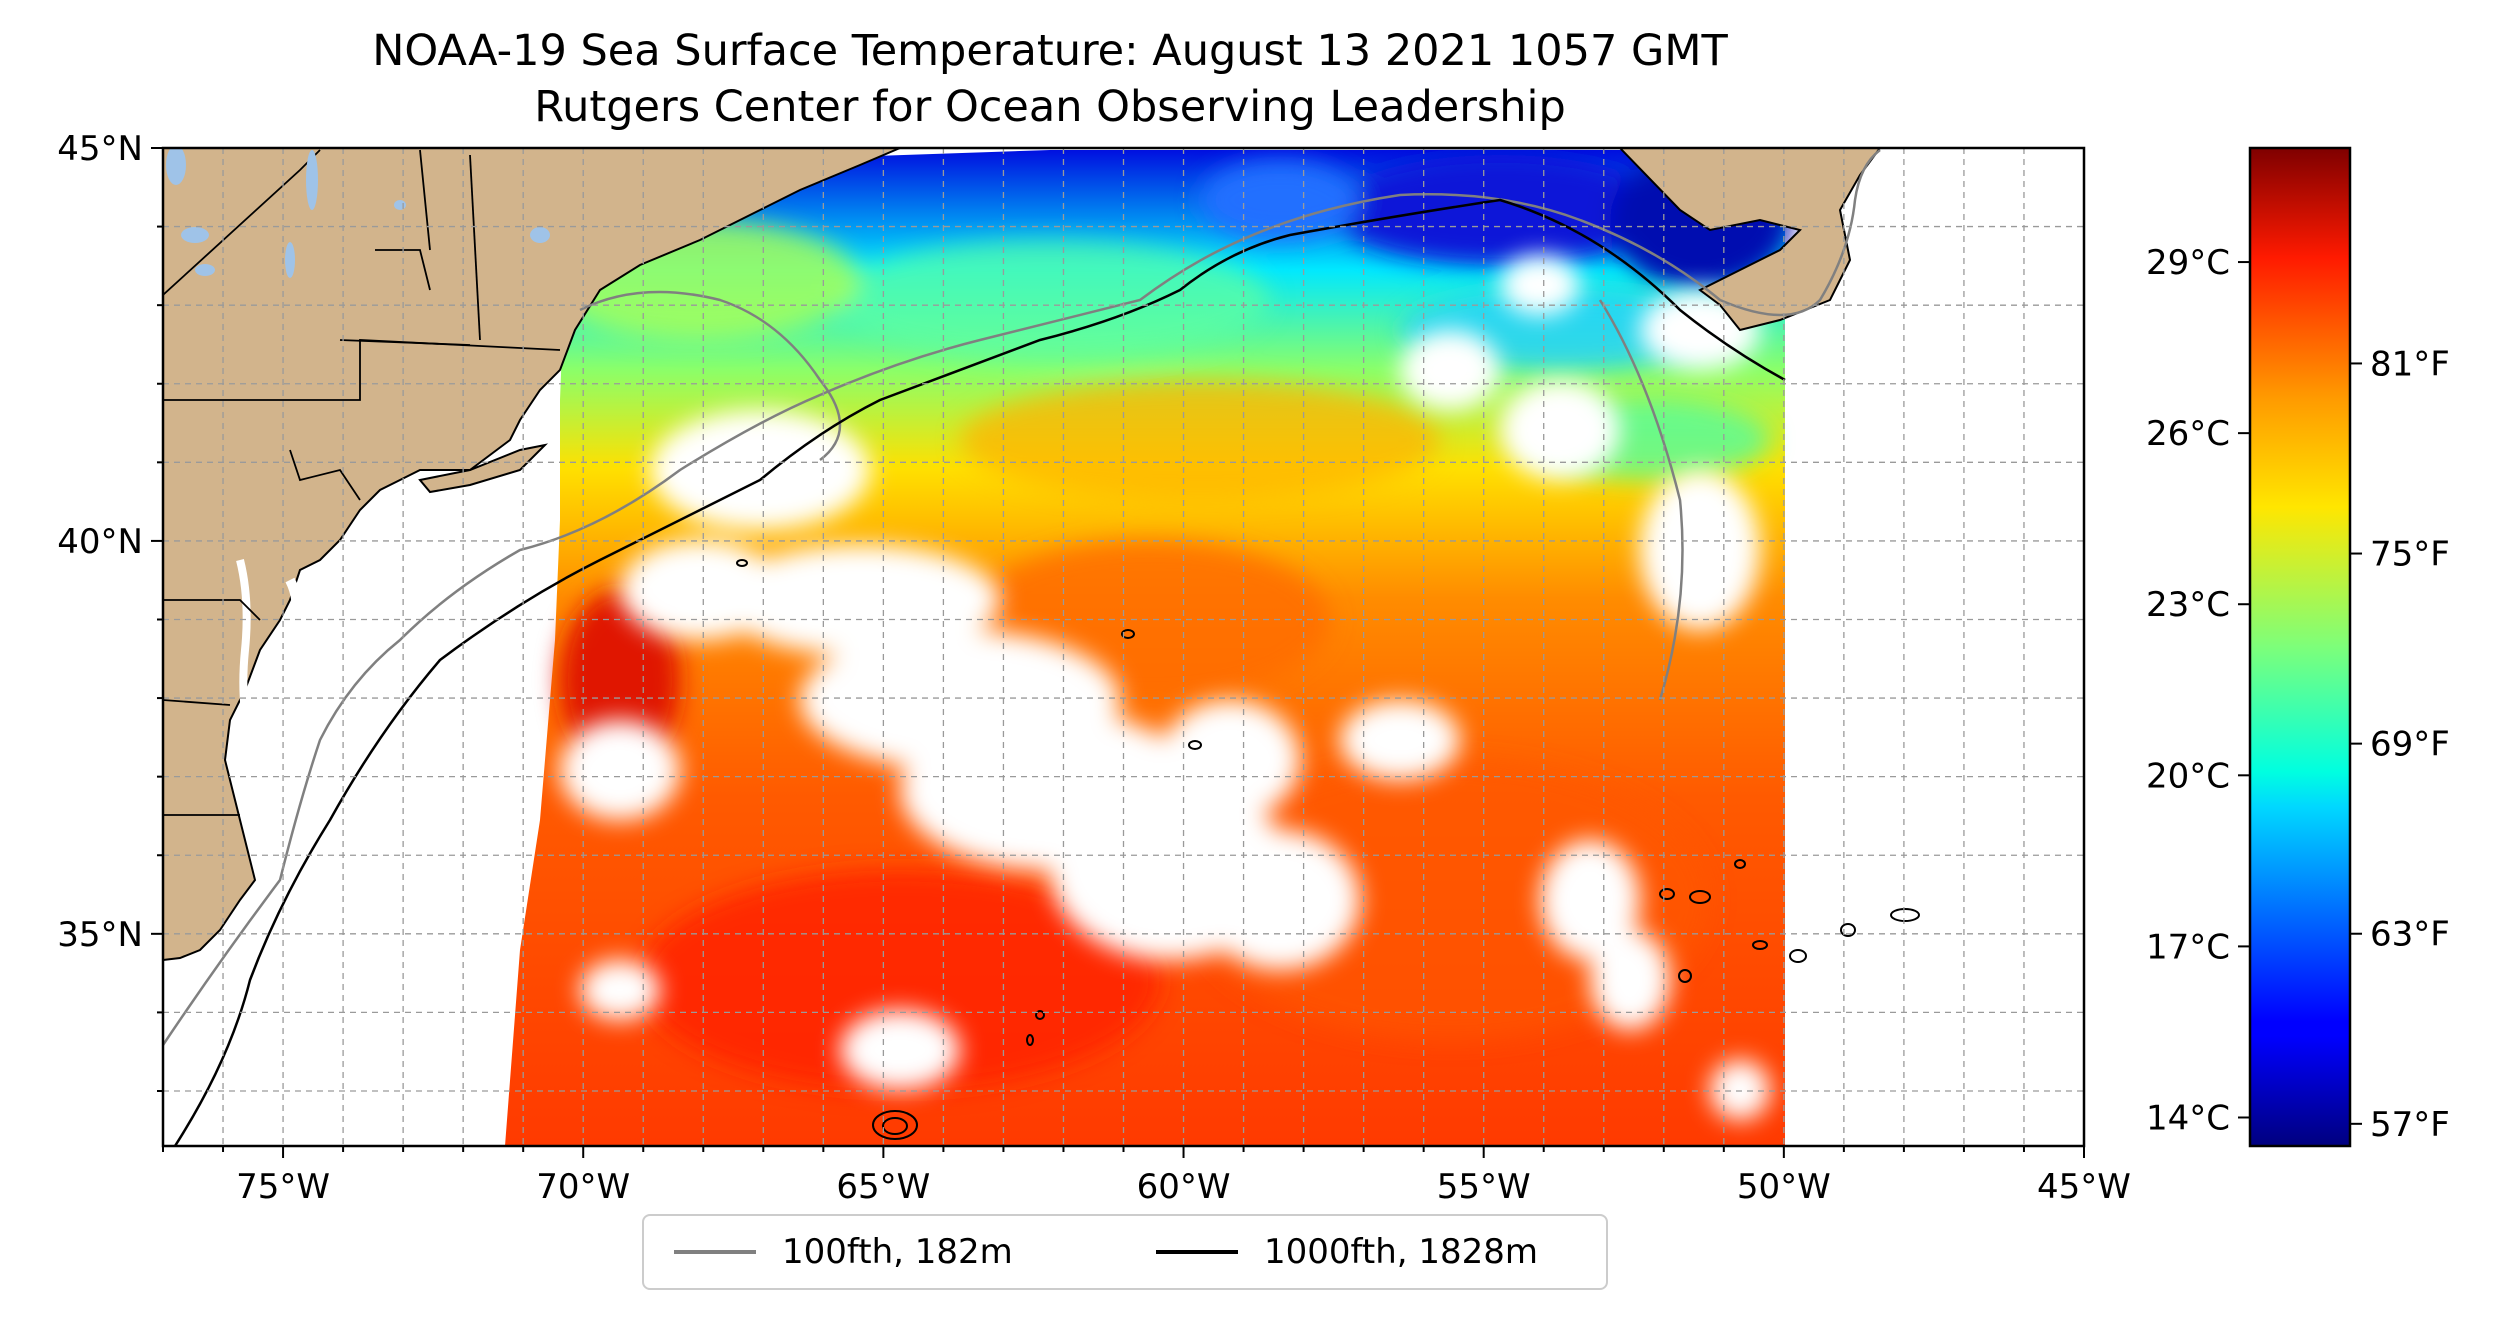 This screenshot has width=2502, height=1318. Describe the element at coordinates (2410, 555) in the screenshot. I see `fahrenheit-tick-label: 75°F` at that location.